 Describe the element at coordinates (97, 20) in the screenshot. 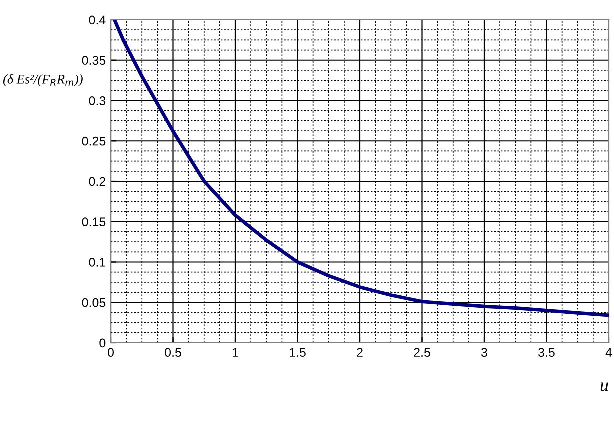

I see `y-tick-label: 0.4` at that location.